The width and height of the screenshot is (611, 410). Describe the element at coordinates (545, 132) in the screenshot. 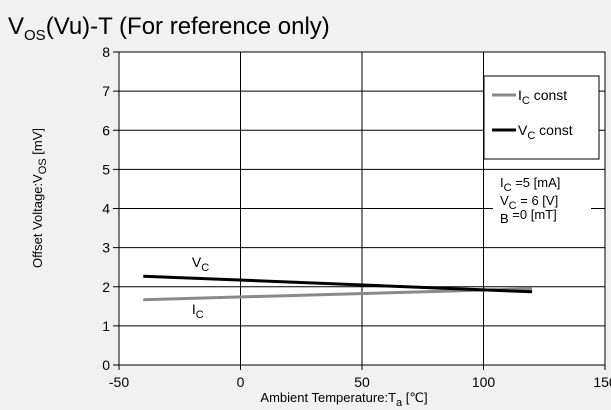

I see `legend-label-vc: VC const` at that location.